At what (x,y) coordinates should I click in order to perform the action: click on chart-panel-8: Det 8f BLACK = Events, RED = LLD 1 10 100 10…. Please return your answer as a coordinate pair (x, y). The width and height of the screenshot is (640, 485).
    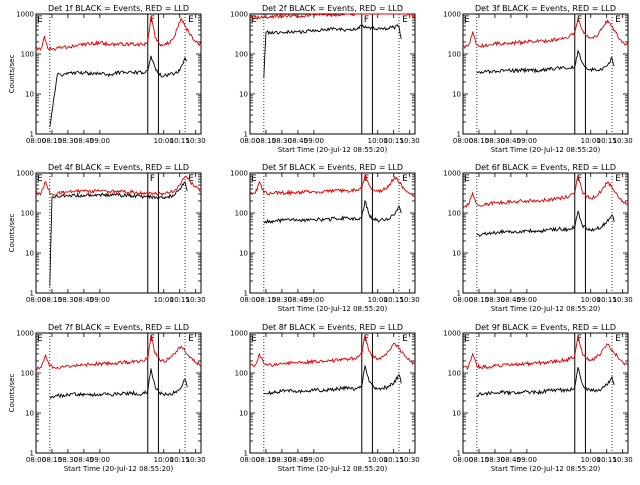
    Looking at the image, I should click on (325, 398).